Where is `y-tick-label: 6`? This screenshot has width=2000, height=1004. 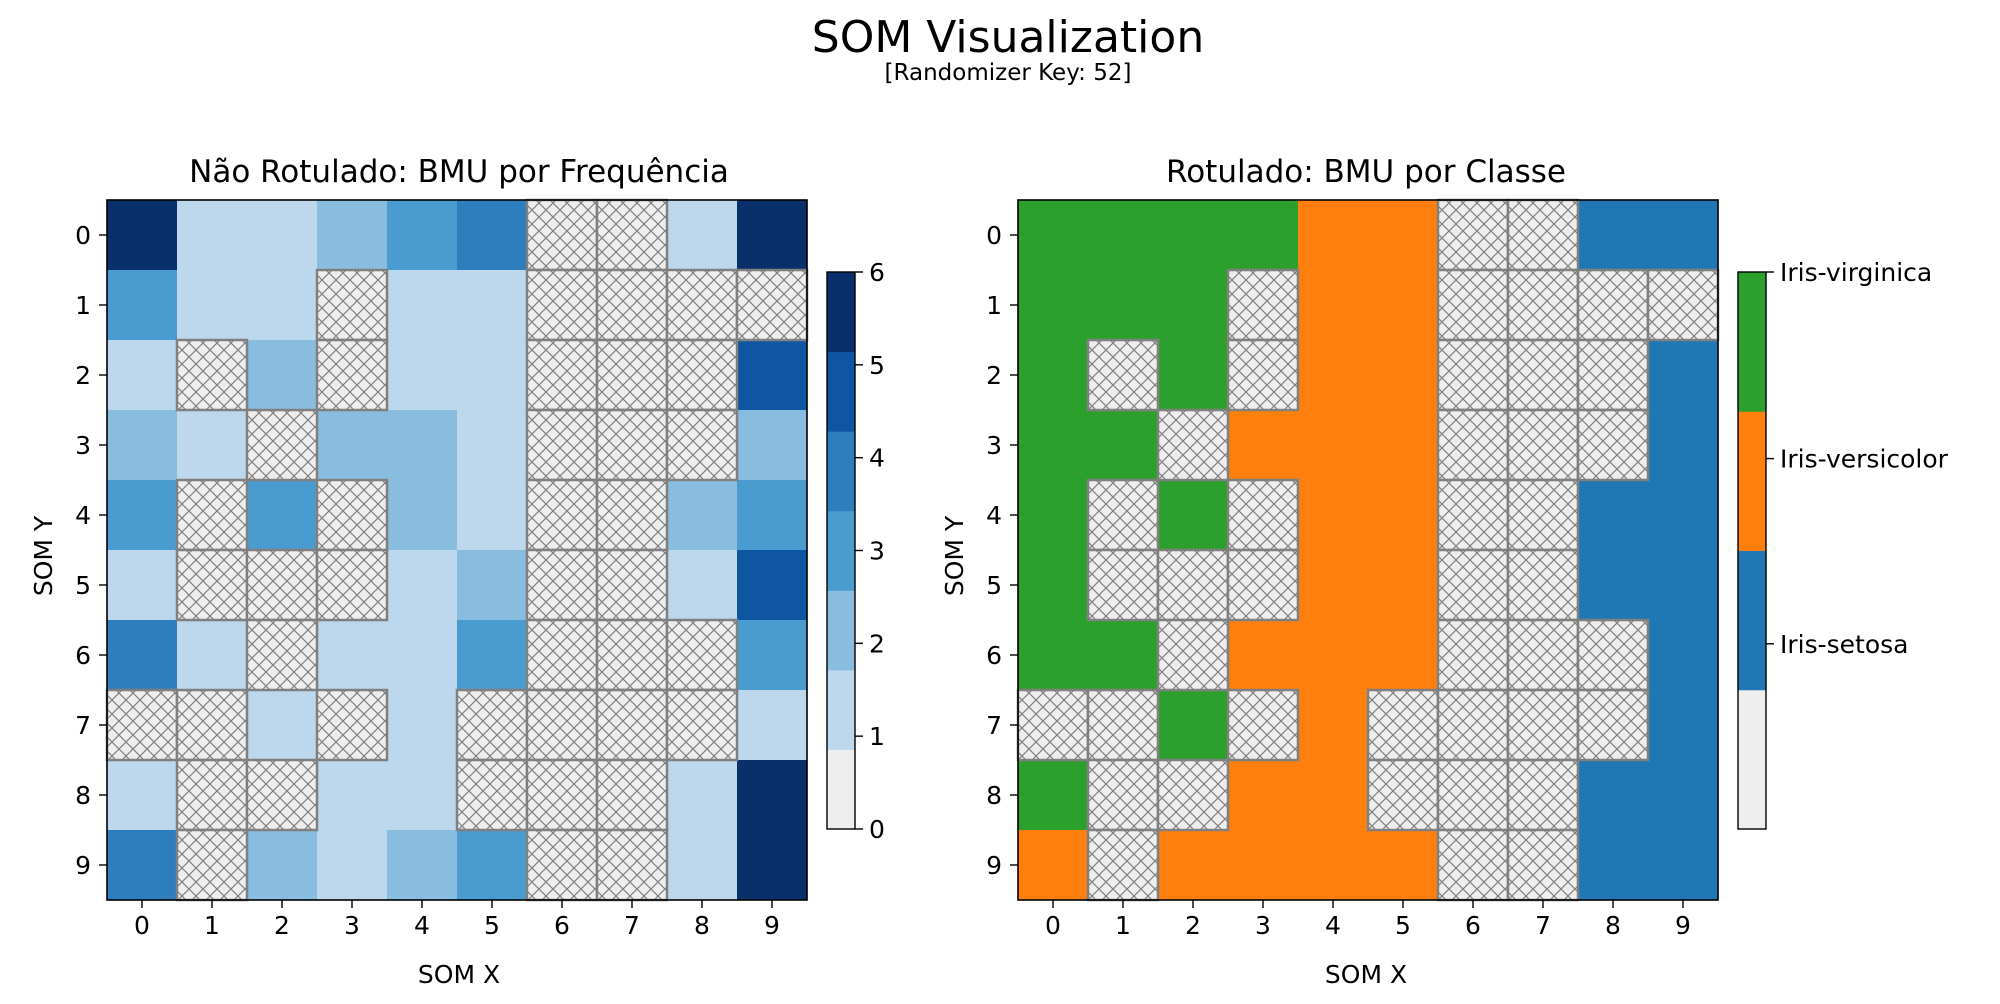 y-tick-label: 6 is located at coordinates (994, 655).